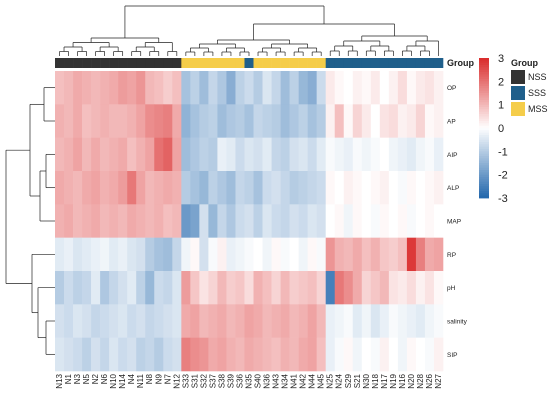  What do you see at coordinates (312, 380) in the screenshot?
I see `column-label: N44` at bounding box center [312, 380].